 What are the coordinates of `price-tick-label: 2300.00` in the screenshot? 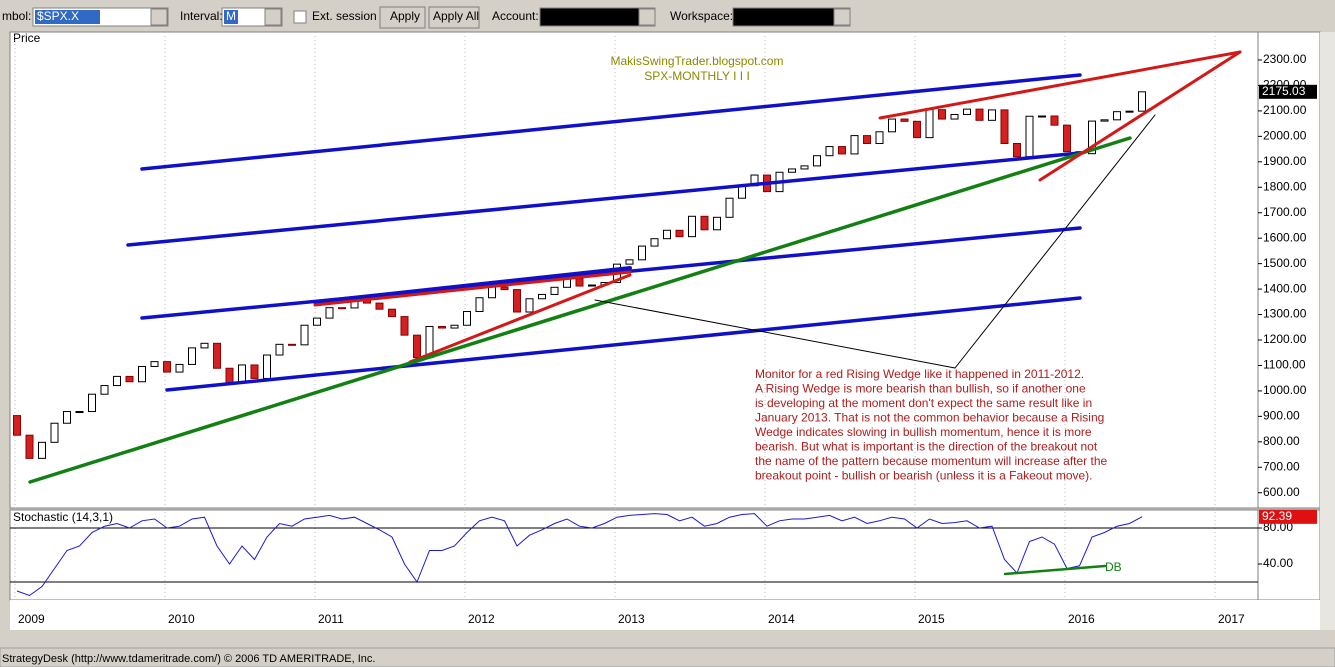 It's located at (1285, 59).